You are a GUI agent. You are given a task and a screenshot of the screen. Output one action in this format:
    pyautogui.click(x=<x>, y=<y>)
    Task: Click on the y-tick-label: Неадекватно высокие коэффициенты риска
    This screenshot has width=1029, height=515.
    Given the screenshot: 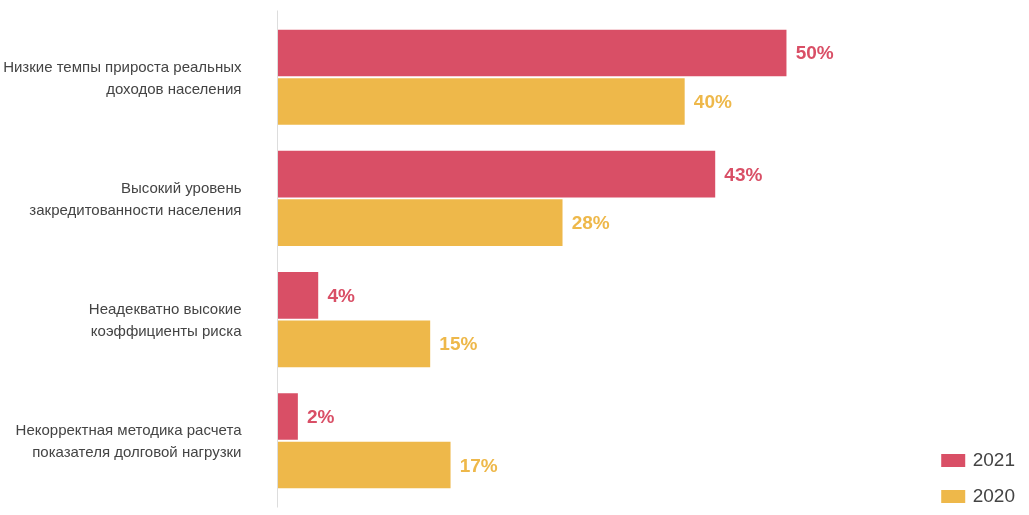 What is the action you would take?
    pyautogui.click(x=165, y=320)
    